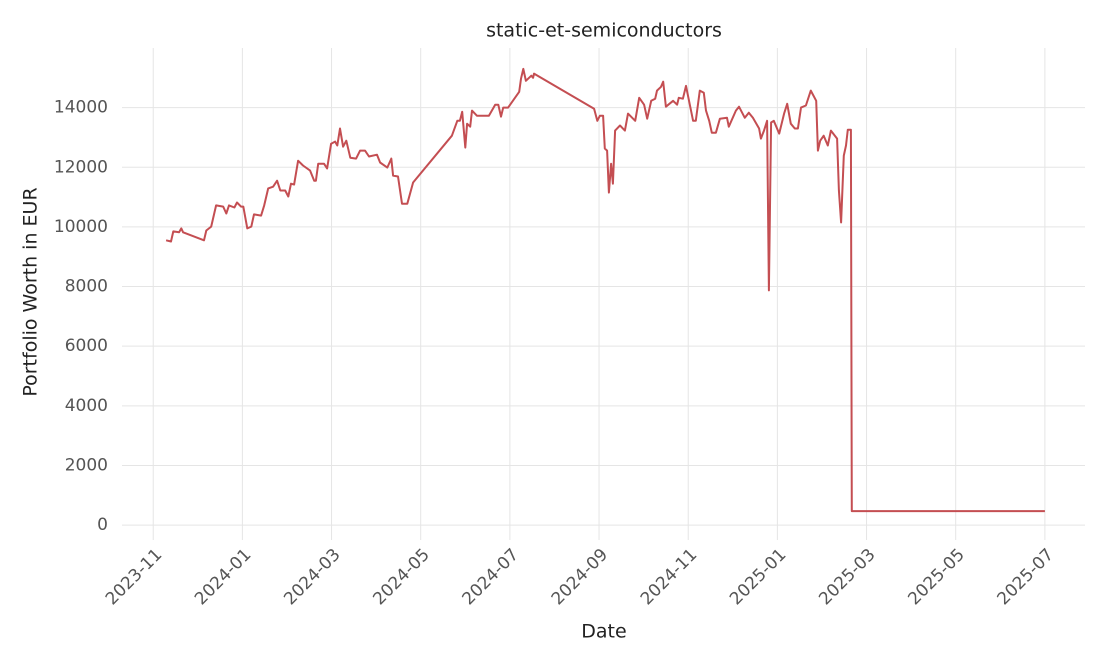 This screenshot has height=666, width=1110. What do you see at coordinates (86, 465) in the screenshot?
I see `y-tick-label: 2000` at bounding box center [86, 465].